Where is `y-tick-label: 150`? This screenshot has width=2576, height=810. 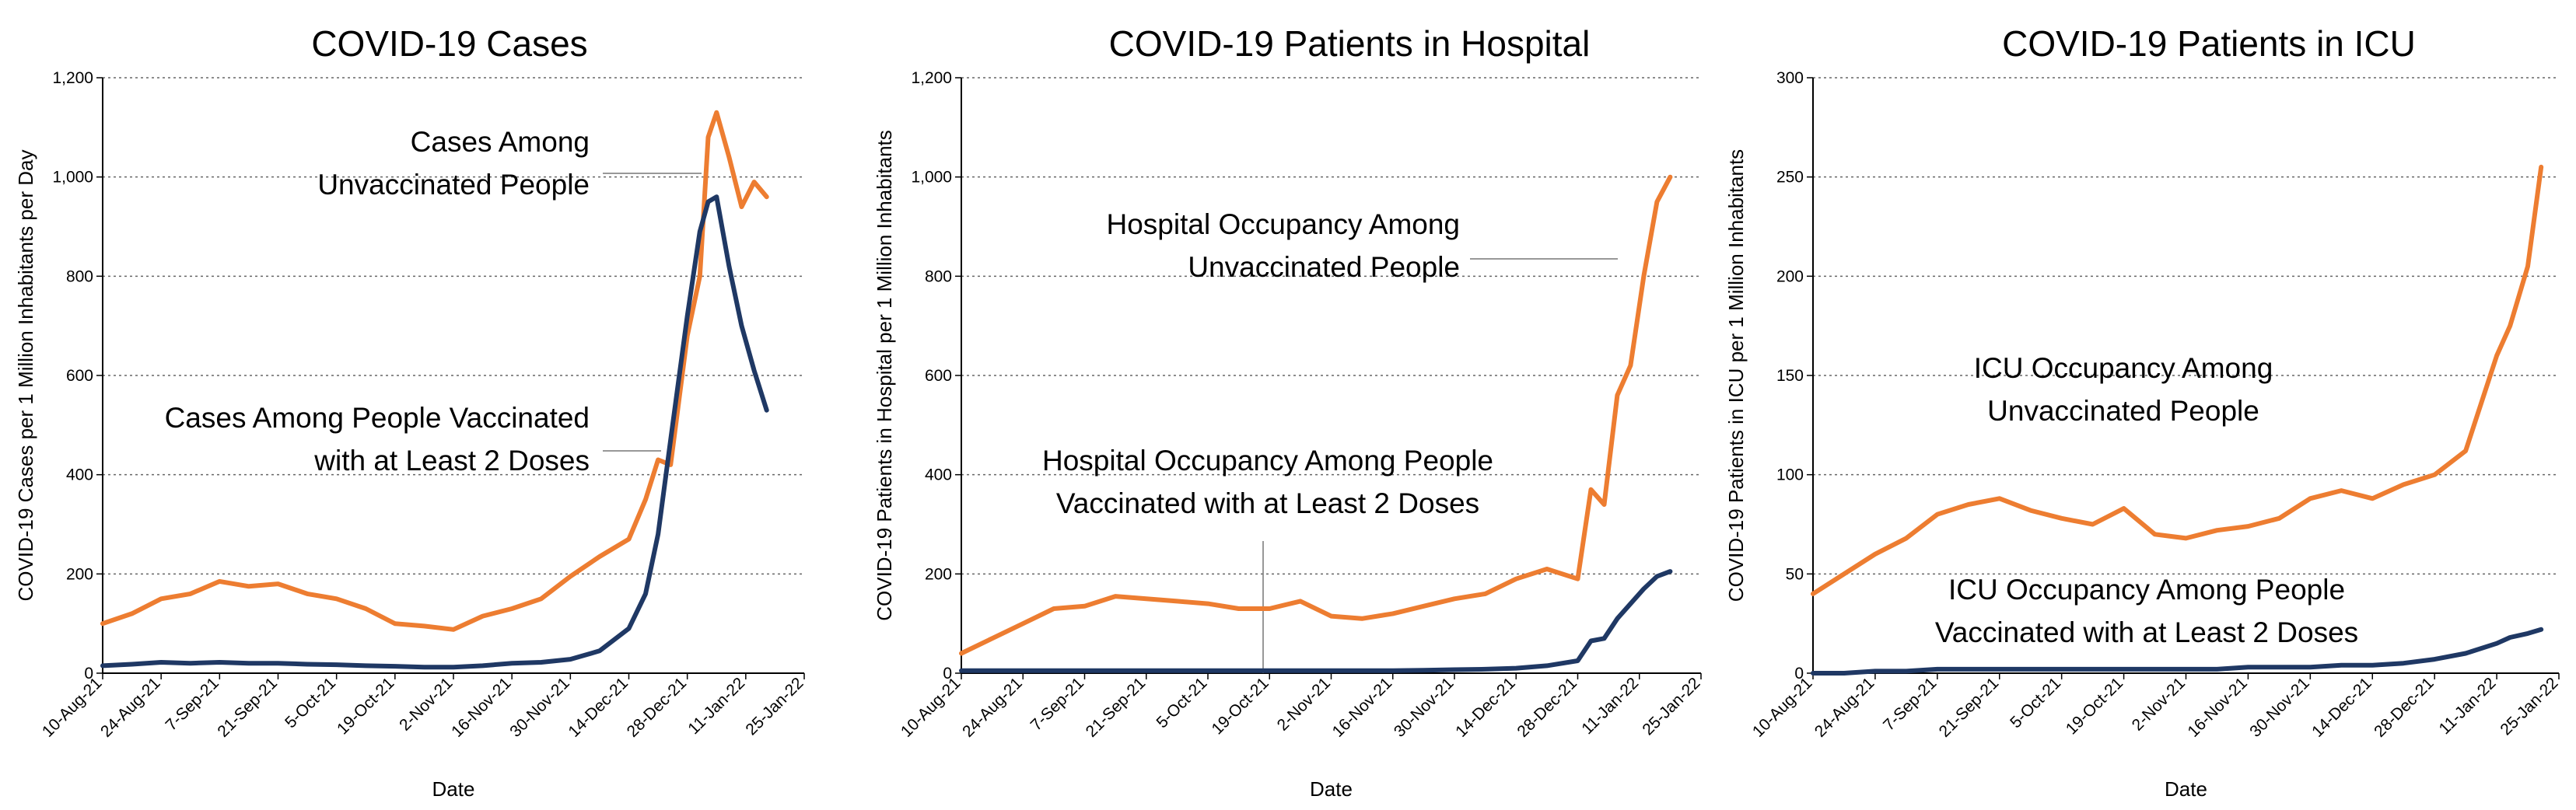
y-tick-label: 150 is located at coordinates (1790, 376).